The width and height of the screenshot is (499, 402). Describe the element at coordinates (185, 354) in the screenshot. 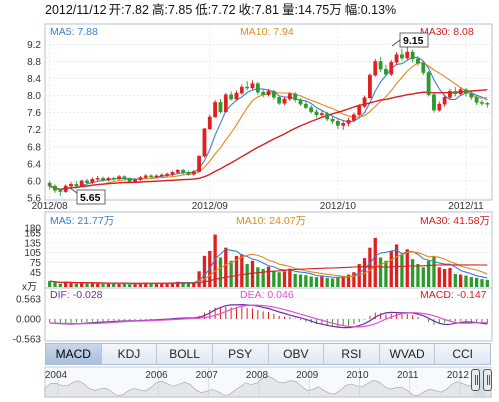

I see `tab-boll: BOLL` at that location.